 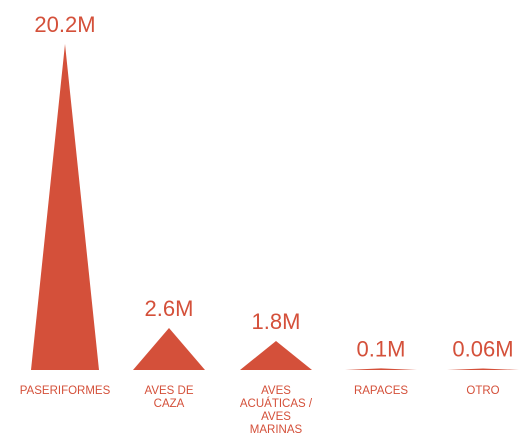 What do you see at coordinates (276, 403) in the screenshot?
I see `category-label: ACUÁTICAS /` at bounding box center [276, 403].